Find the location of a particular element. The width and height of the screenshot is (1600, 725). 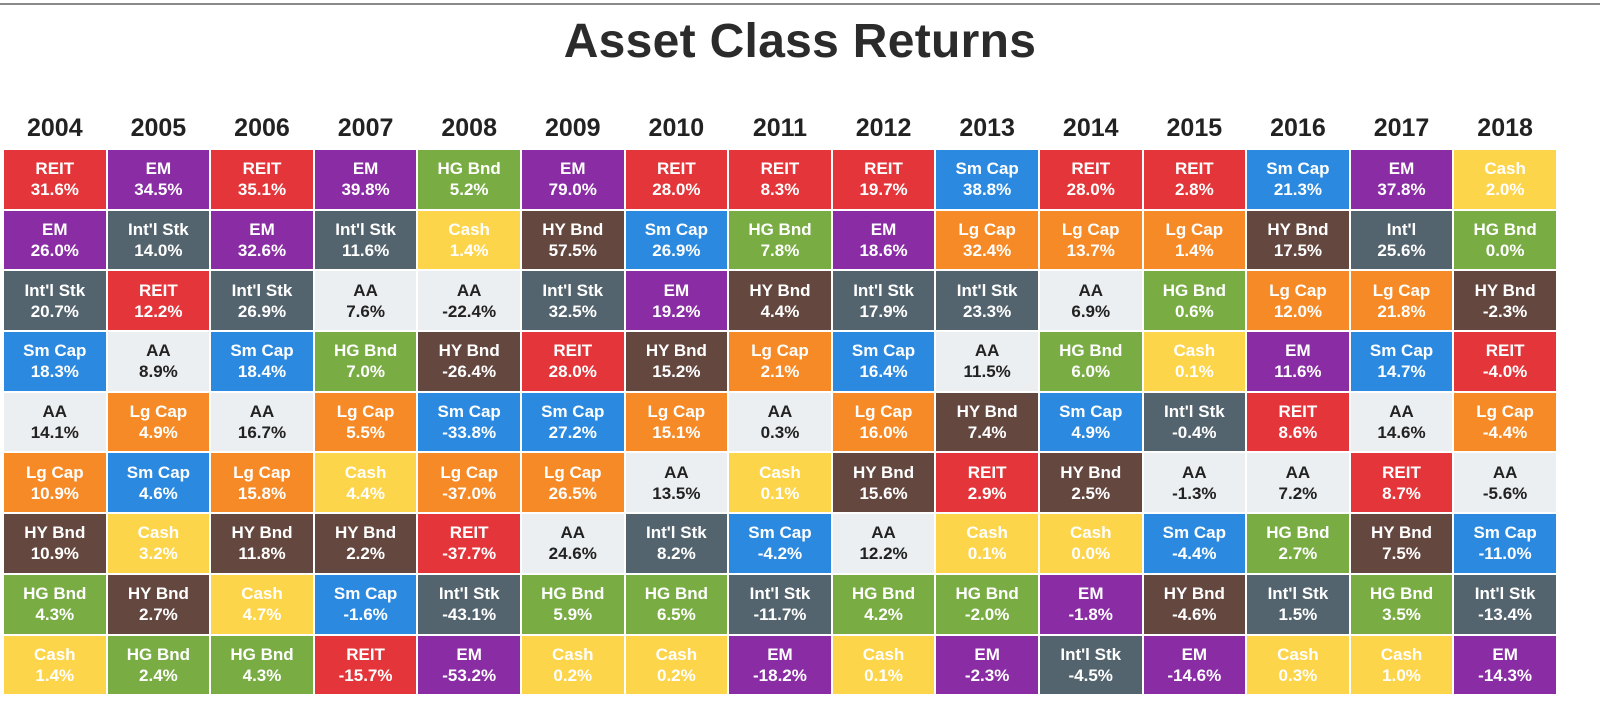

return-cell: Int'l Stk -43.1% is located at coordinates (469, 604).